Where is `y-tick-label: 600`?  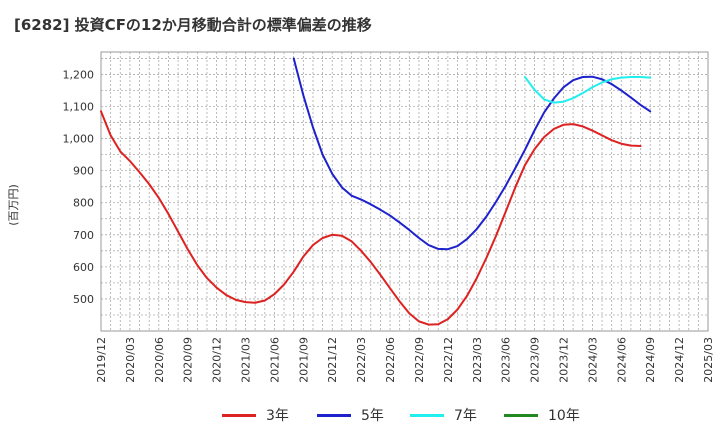
y-tick-label: 600 is located at coordinates (83, 267).